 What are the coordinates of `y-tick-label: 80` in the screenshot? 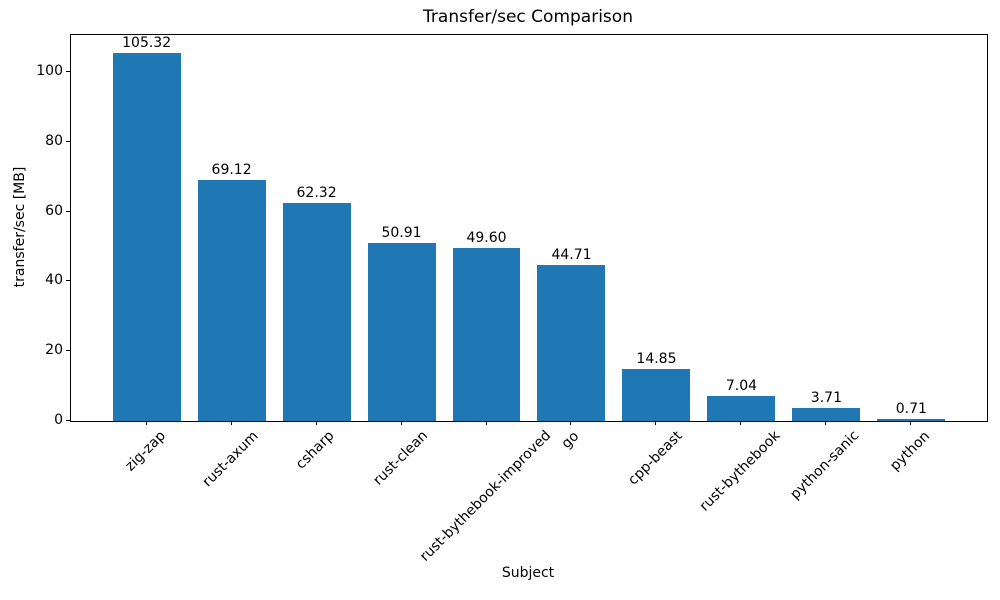 It's located at (54, 140).